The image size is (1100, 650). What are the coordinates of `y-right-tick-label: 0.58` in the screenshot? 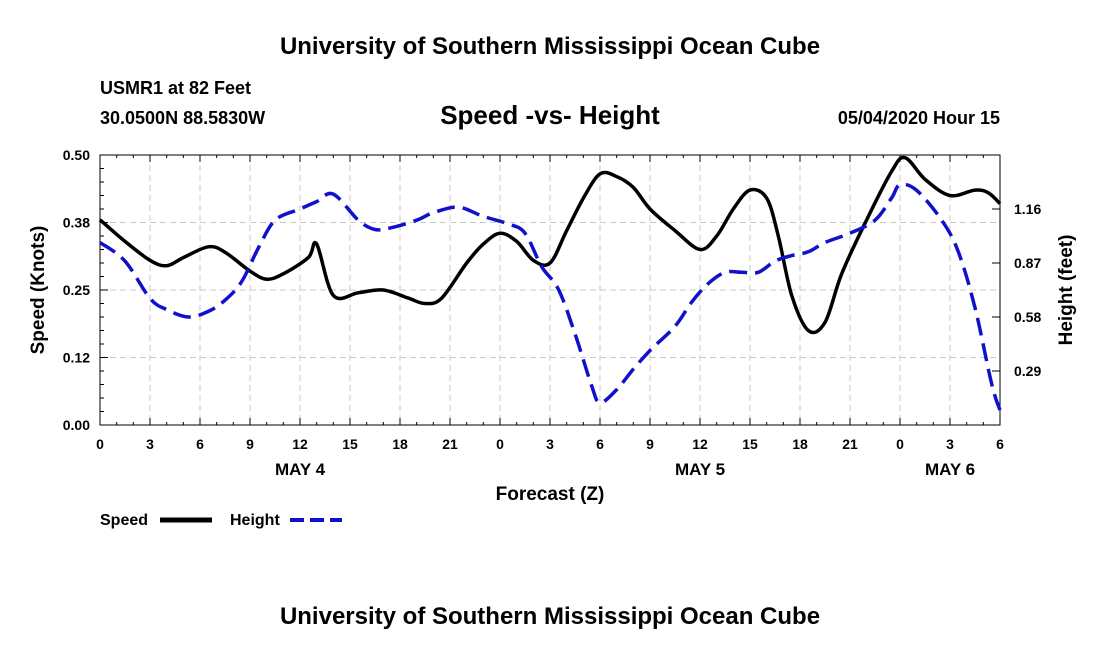 It's located at (1027, 317).